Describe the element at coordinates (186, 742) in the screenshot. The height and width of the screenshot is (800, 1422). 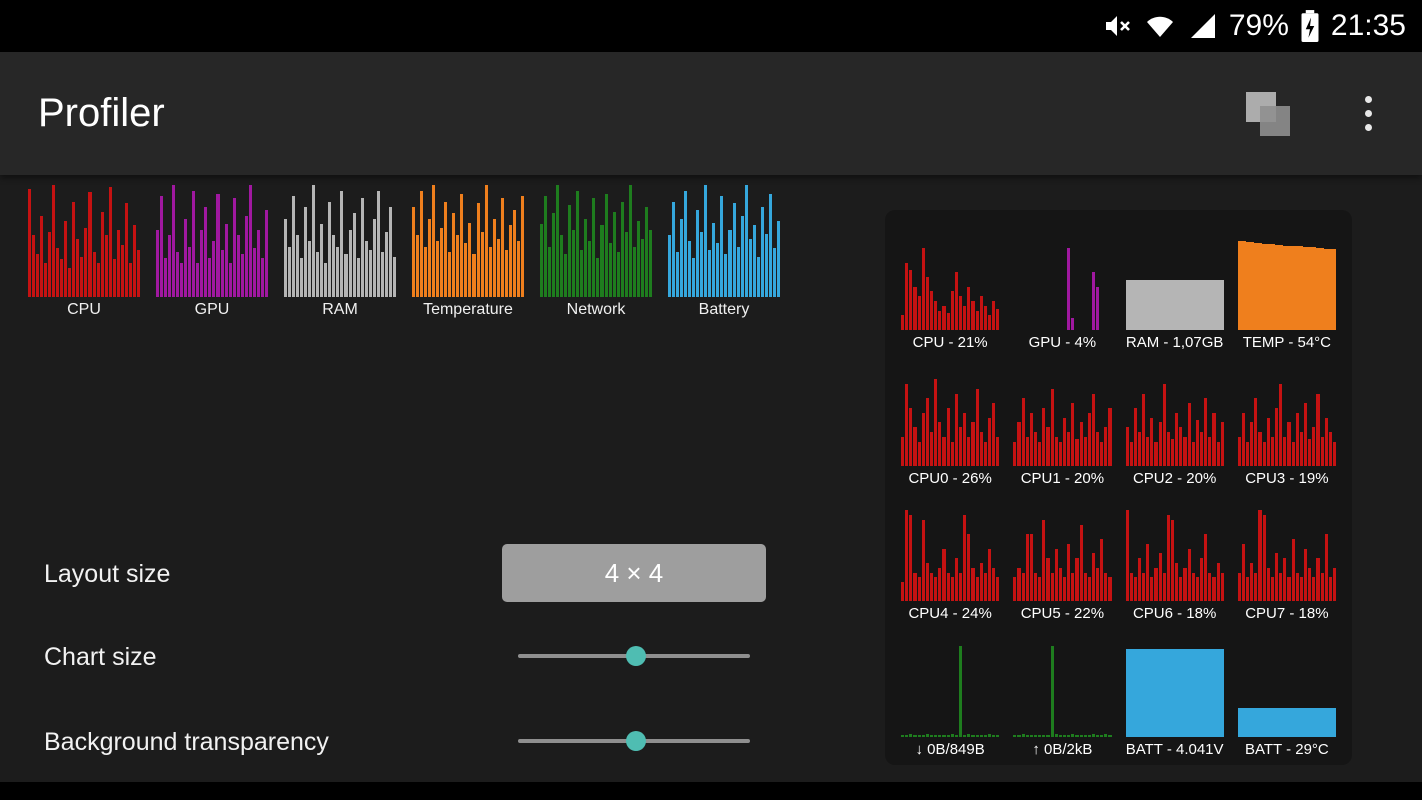
I see `background-transparency-label: Background transparency` at that location.